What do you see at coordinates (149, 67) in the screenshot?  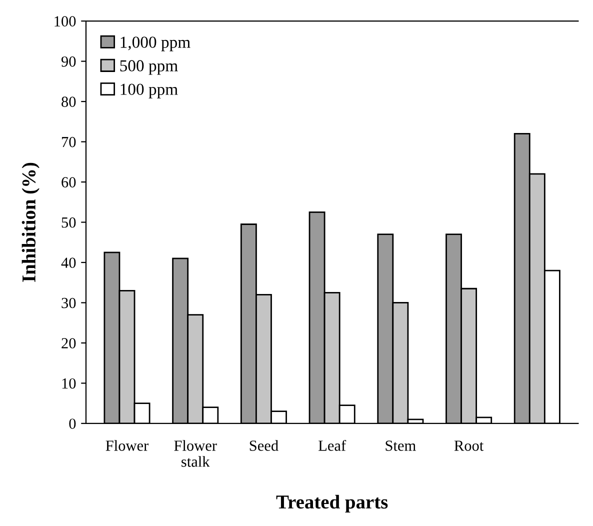 I see `legend-label: 500 ppm` at bounding box center [149, 67].